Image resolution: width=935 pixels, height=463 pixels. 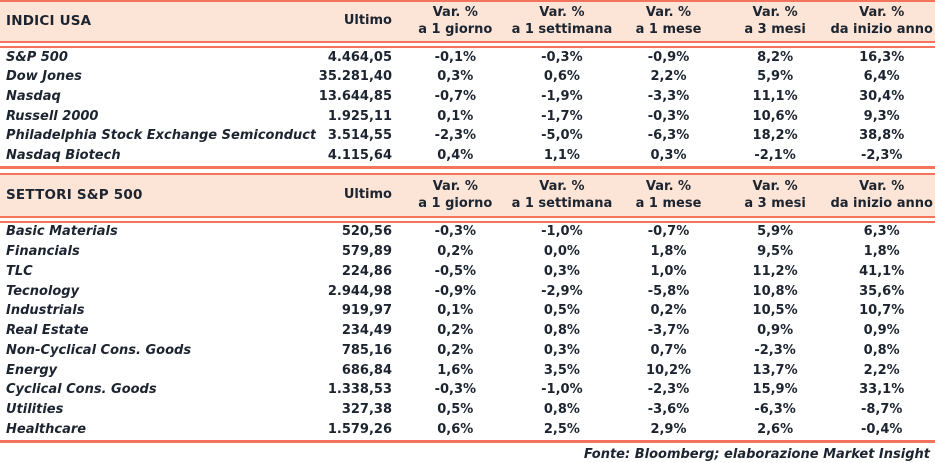 I want to click on row-label: Energy, so click(x=32, y=370).